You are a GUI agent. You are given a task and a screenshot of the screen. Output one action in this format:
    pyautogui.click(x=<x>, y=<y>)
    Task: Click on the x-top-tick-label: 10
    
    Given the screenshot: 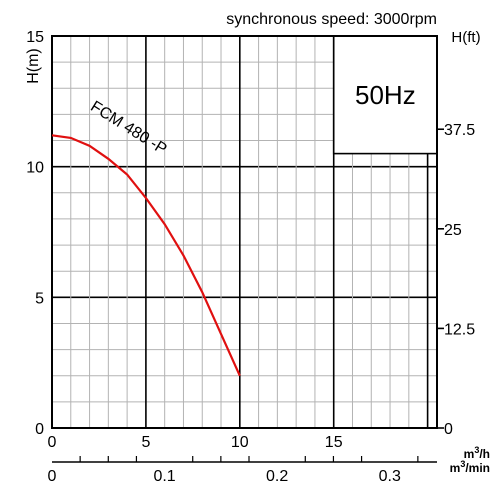 What is the action you would take?
    pyautogui.click(x=240, y=442)
    